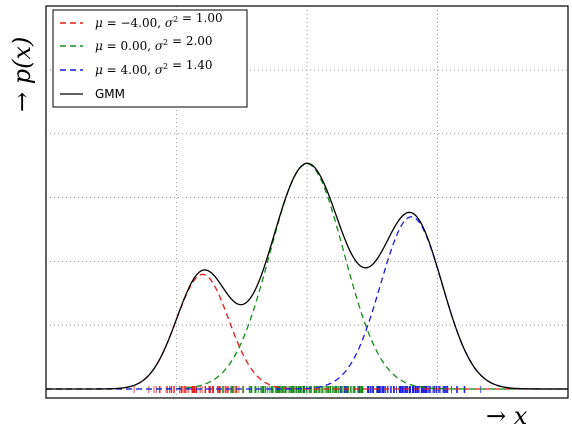  Describe the element at coordinates (22, 74) in the screenshot. I see `y-axis-label: → p(x)` at that location.